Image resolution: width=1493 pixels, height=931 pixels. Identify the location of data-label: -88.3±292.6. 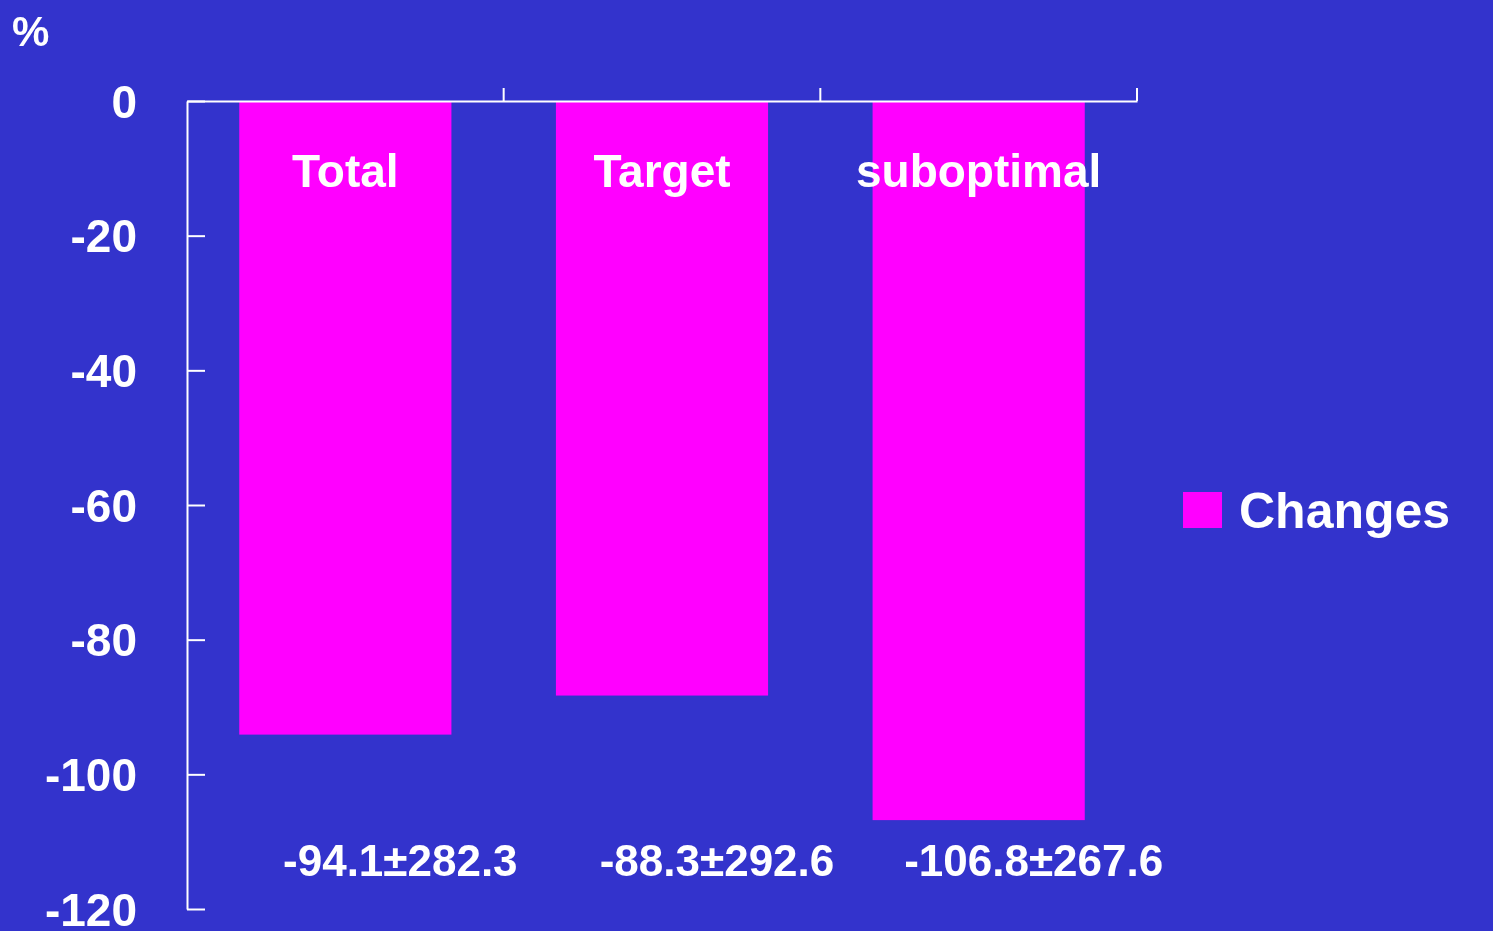
(717, 860).